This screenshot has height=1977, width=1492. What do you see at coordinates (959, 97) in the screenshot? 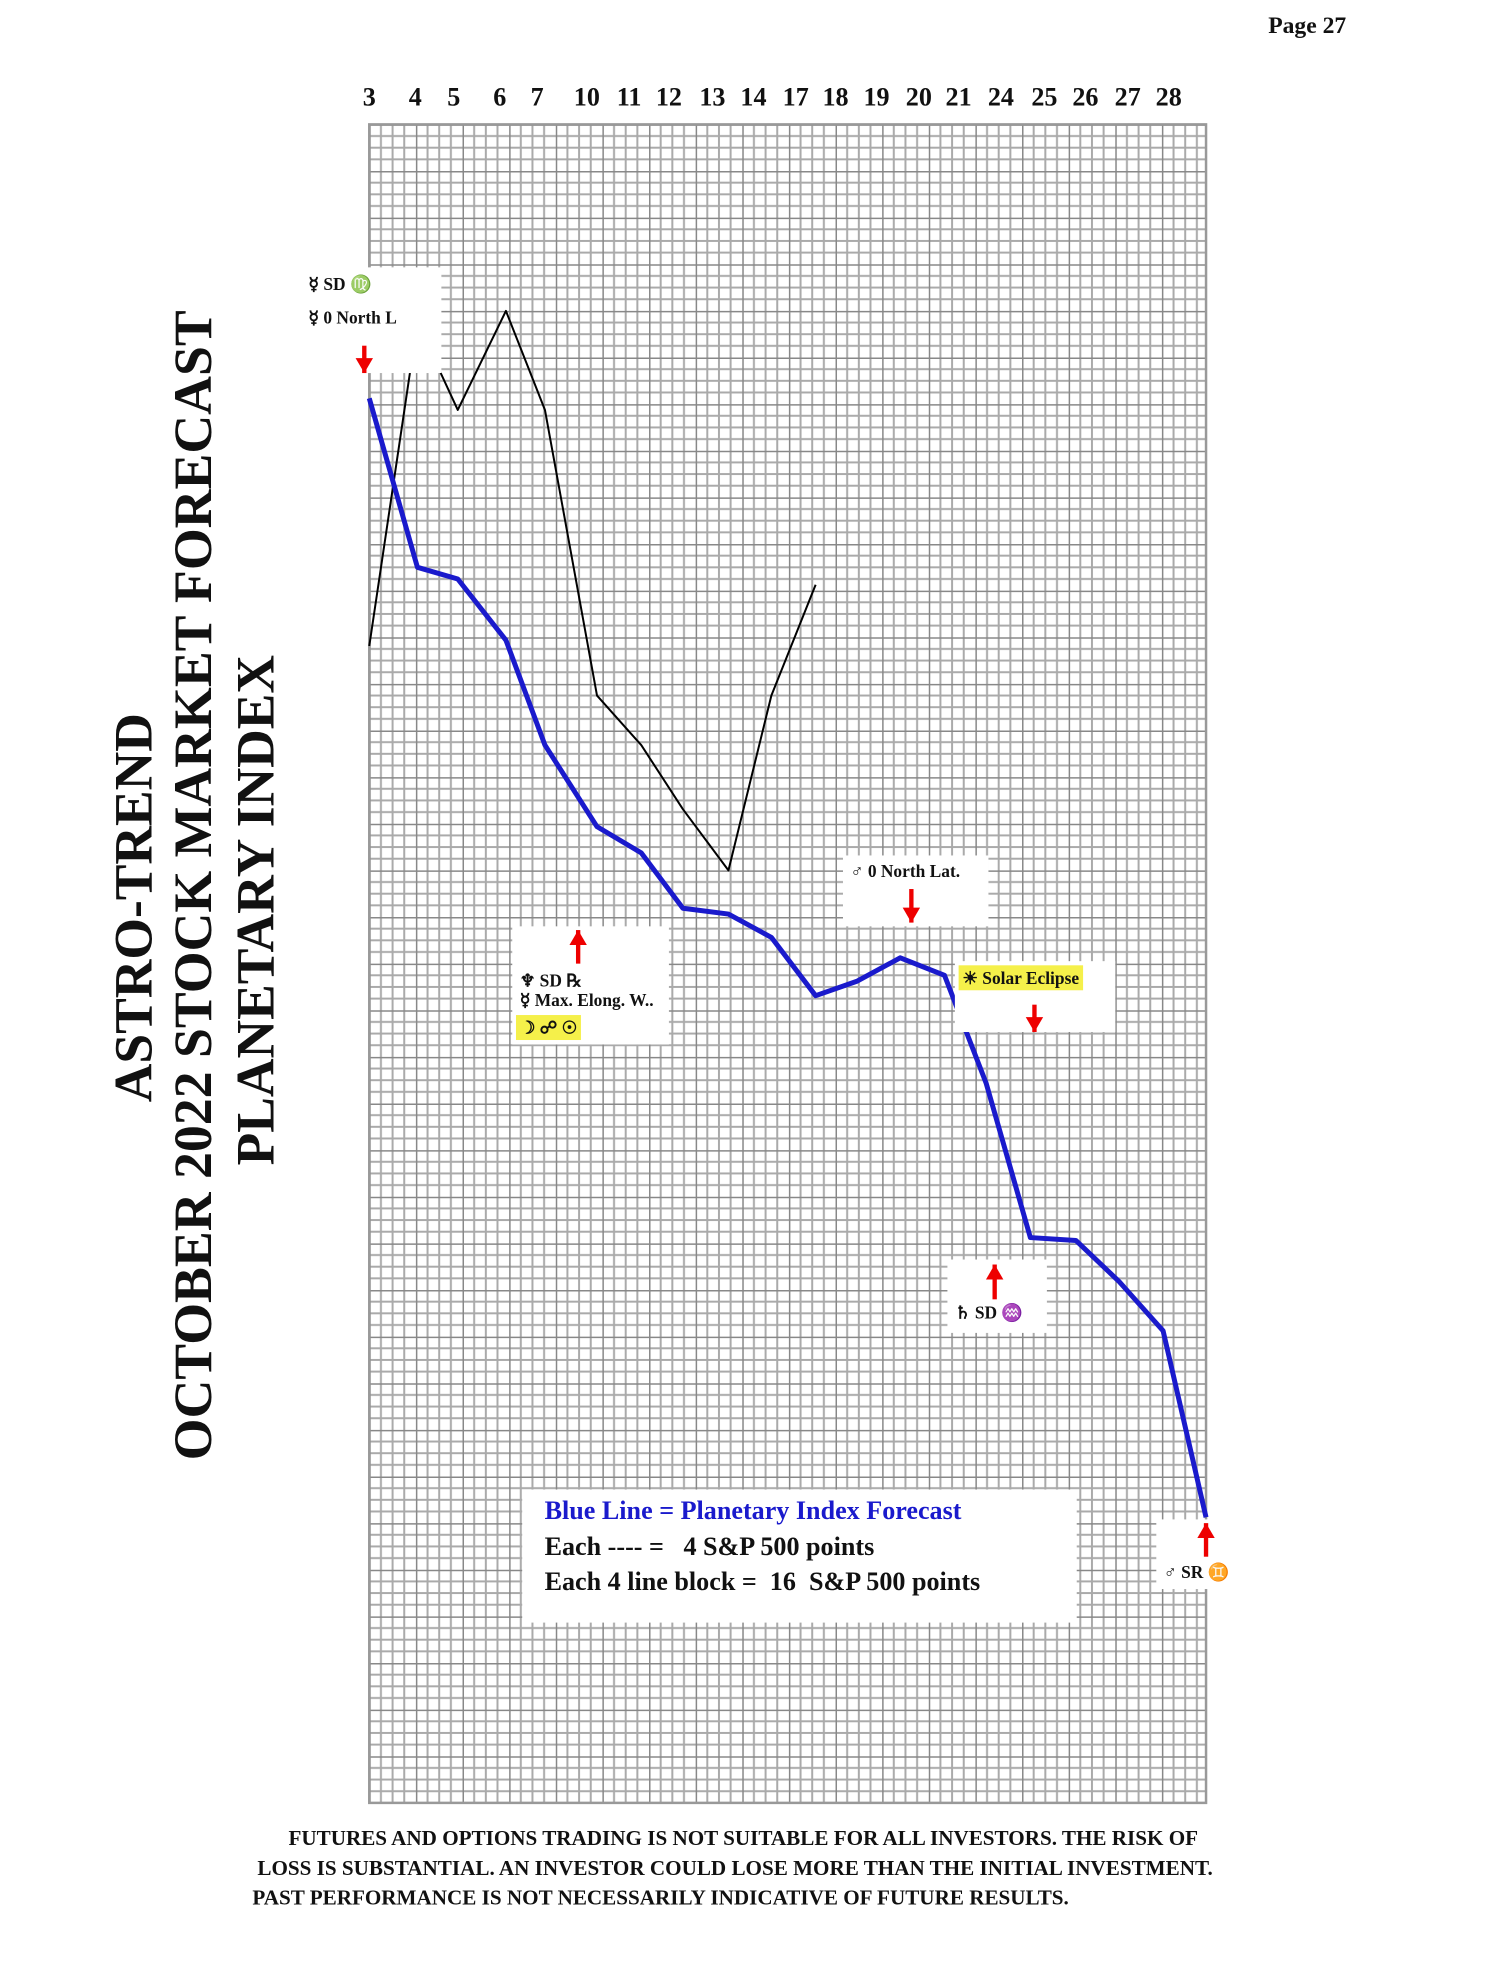
I see `x-tick-label: 21` at bounding box center [959, 97].